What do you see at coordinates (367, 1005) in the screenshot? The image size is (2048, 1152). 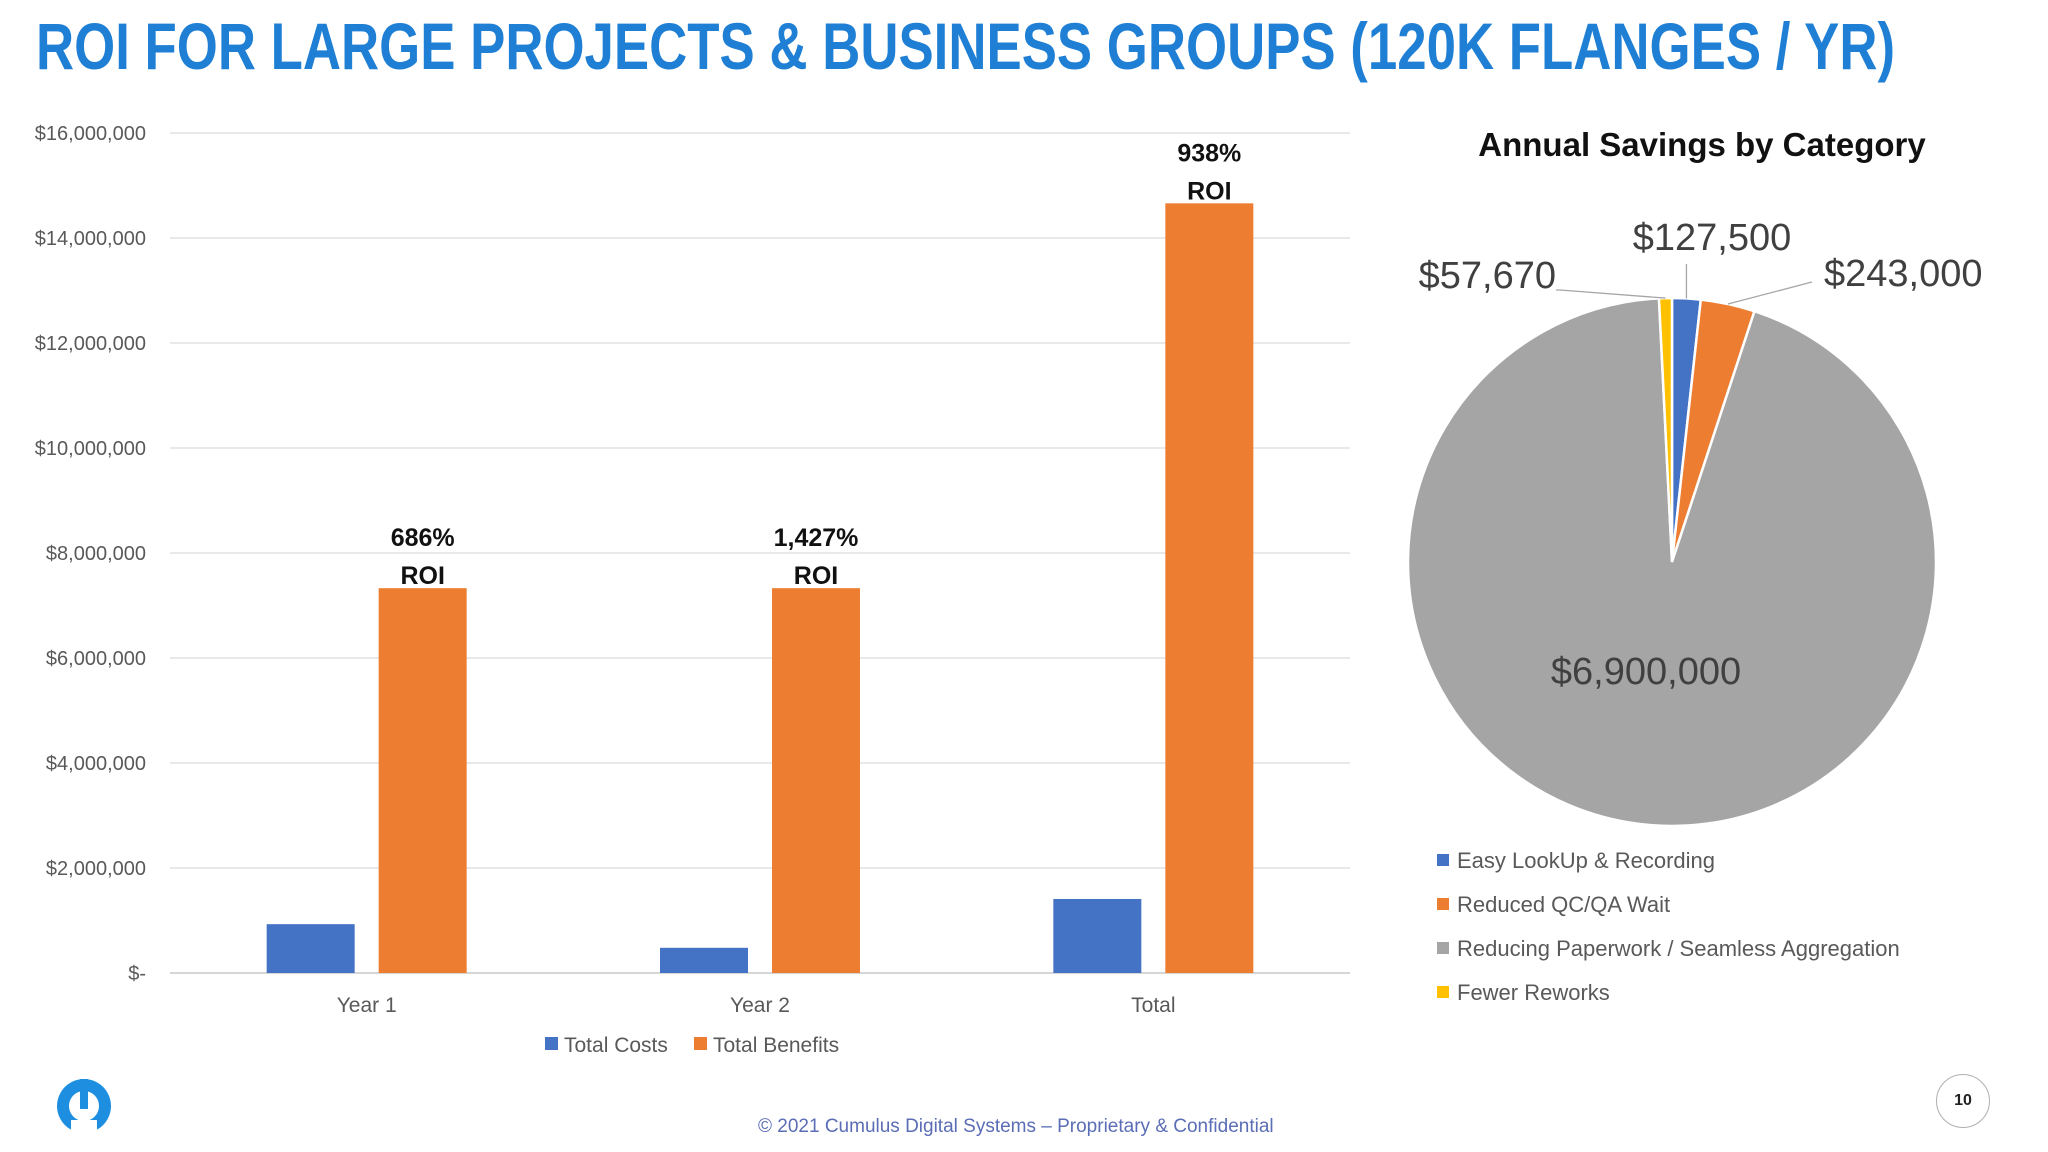 I see `x-tick-label: Year 1` at bounding box center [367, 1005].